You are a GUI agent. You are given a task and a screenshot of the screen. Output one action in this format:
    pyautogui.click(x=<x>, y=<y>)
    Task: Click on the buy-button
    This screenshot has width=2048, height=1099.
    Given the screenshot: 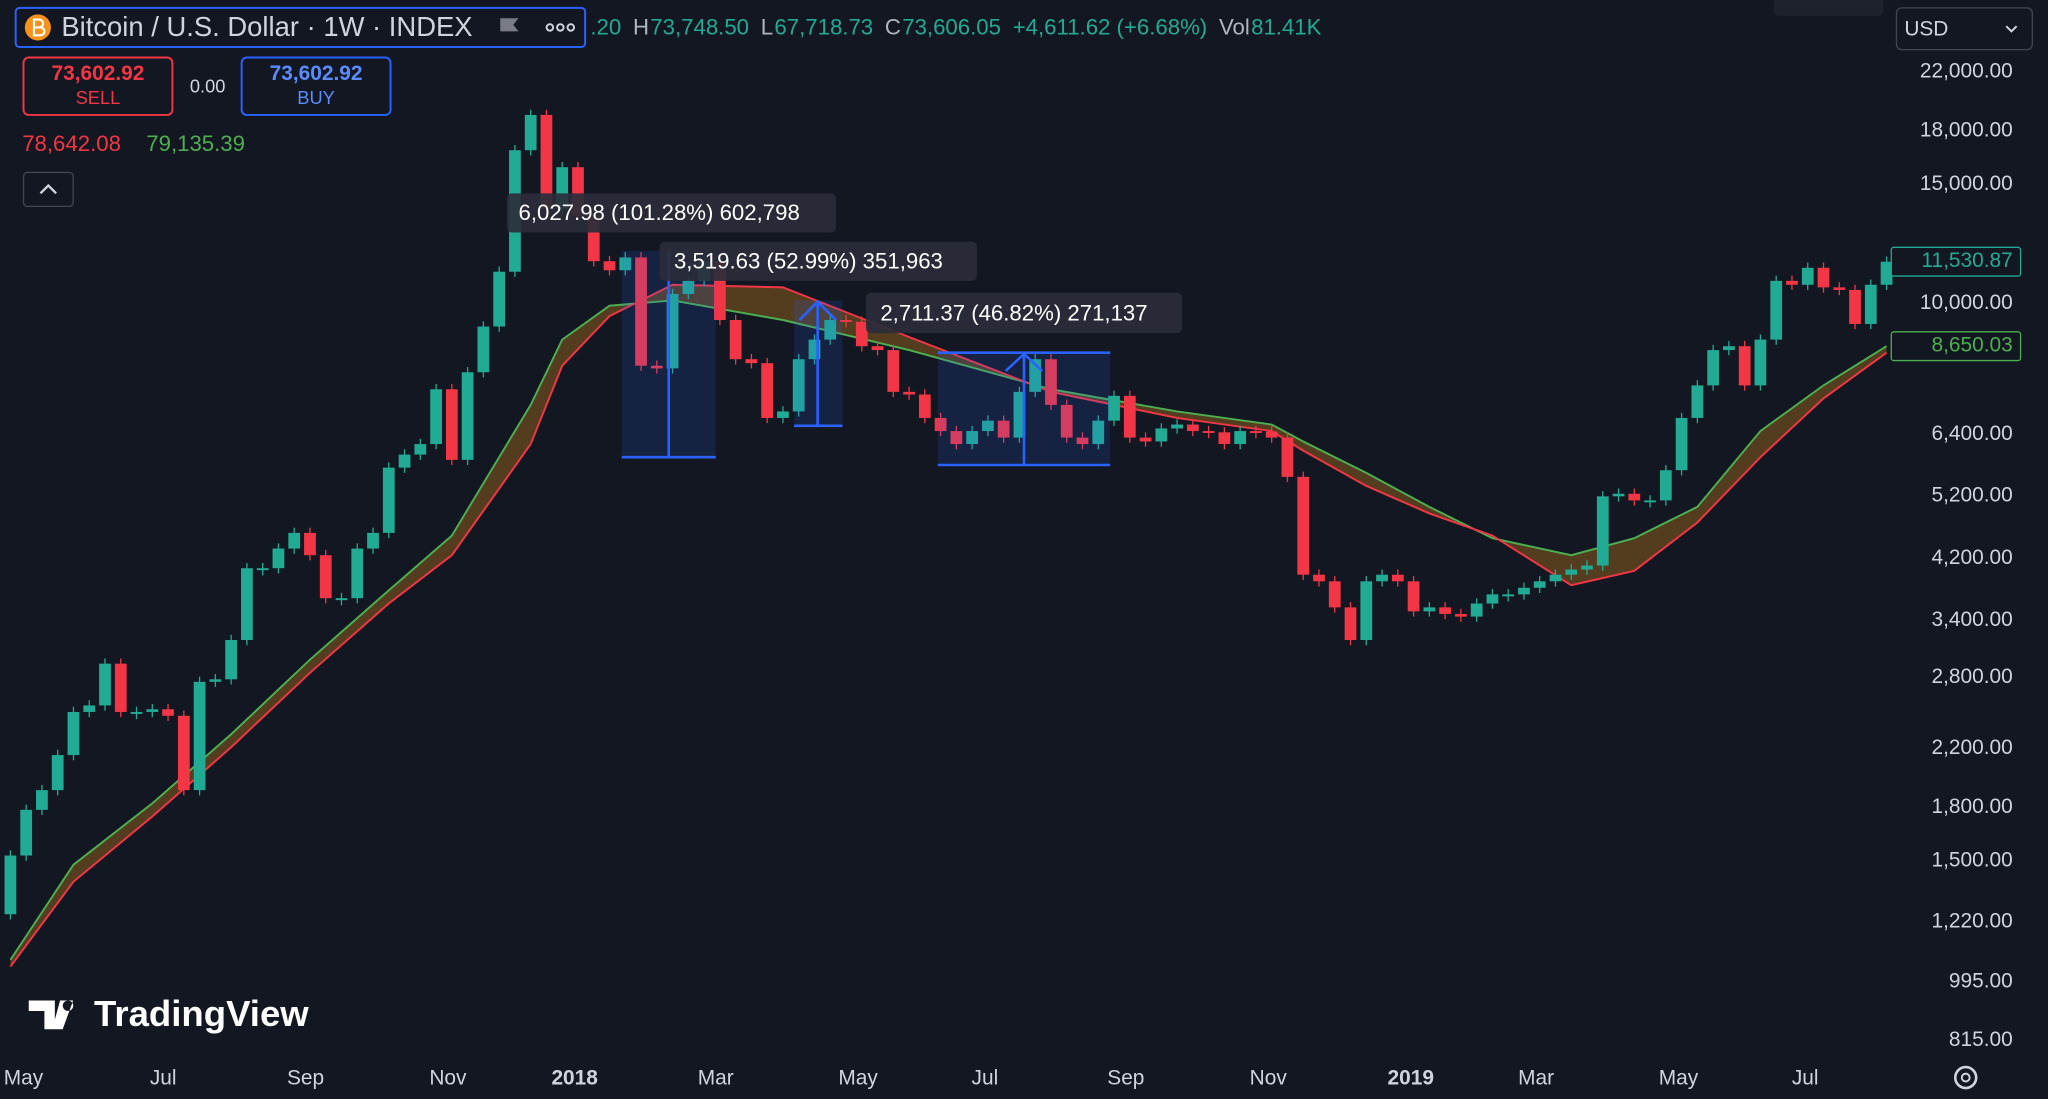 What is the action you would take?
    pyautogui.click(x=316, y=86)
    